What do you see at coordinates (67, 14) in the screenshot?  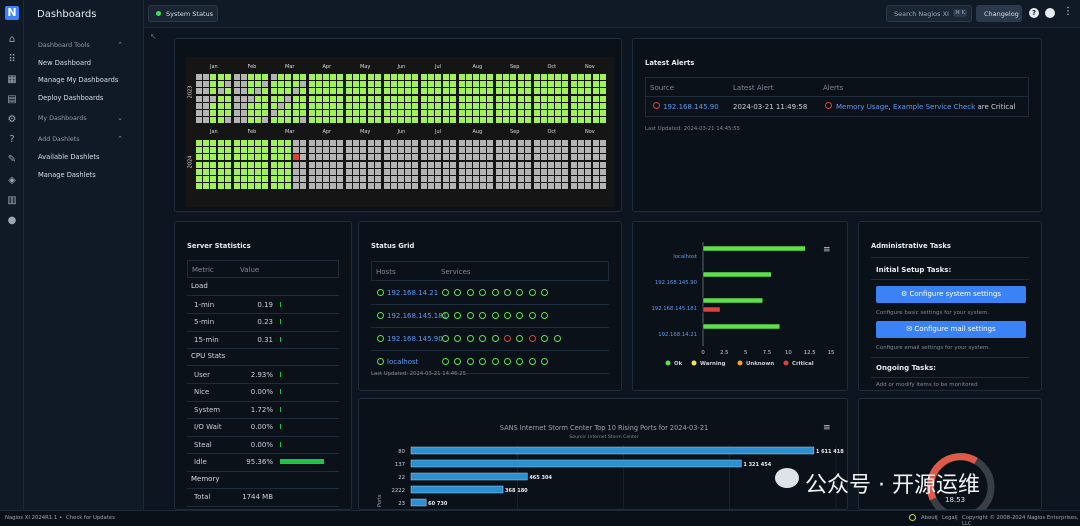 I see `sidebar-title: Dashboards` at bounding box center [67, 14].